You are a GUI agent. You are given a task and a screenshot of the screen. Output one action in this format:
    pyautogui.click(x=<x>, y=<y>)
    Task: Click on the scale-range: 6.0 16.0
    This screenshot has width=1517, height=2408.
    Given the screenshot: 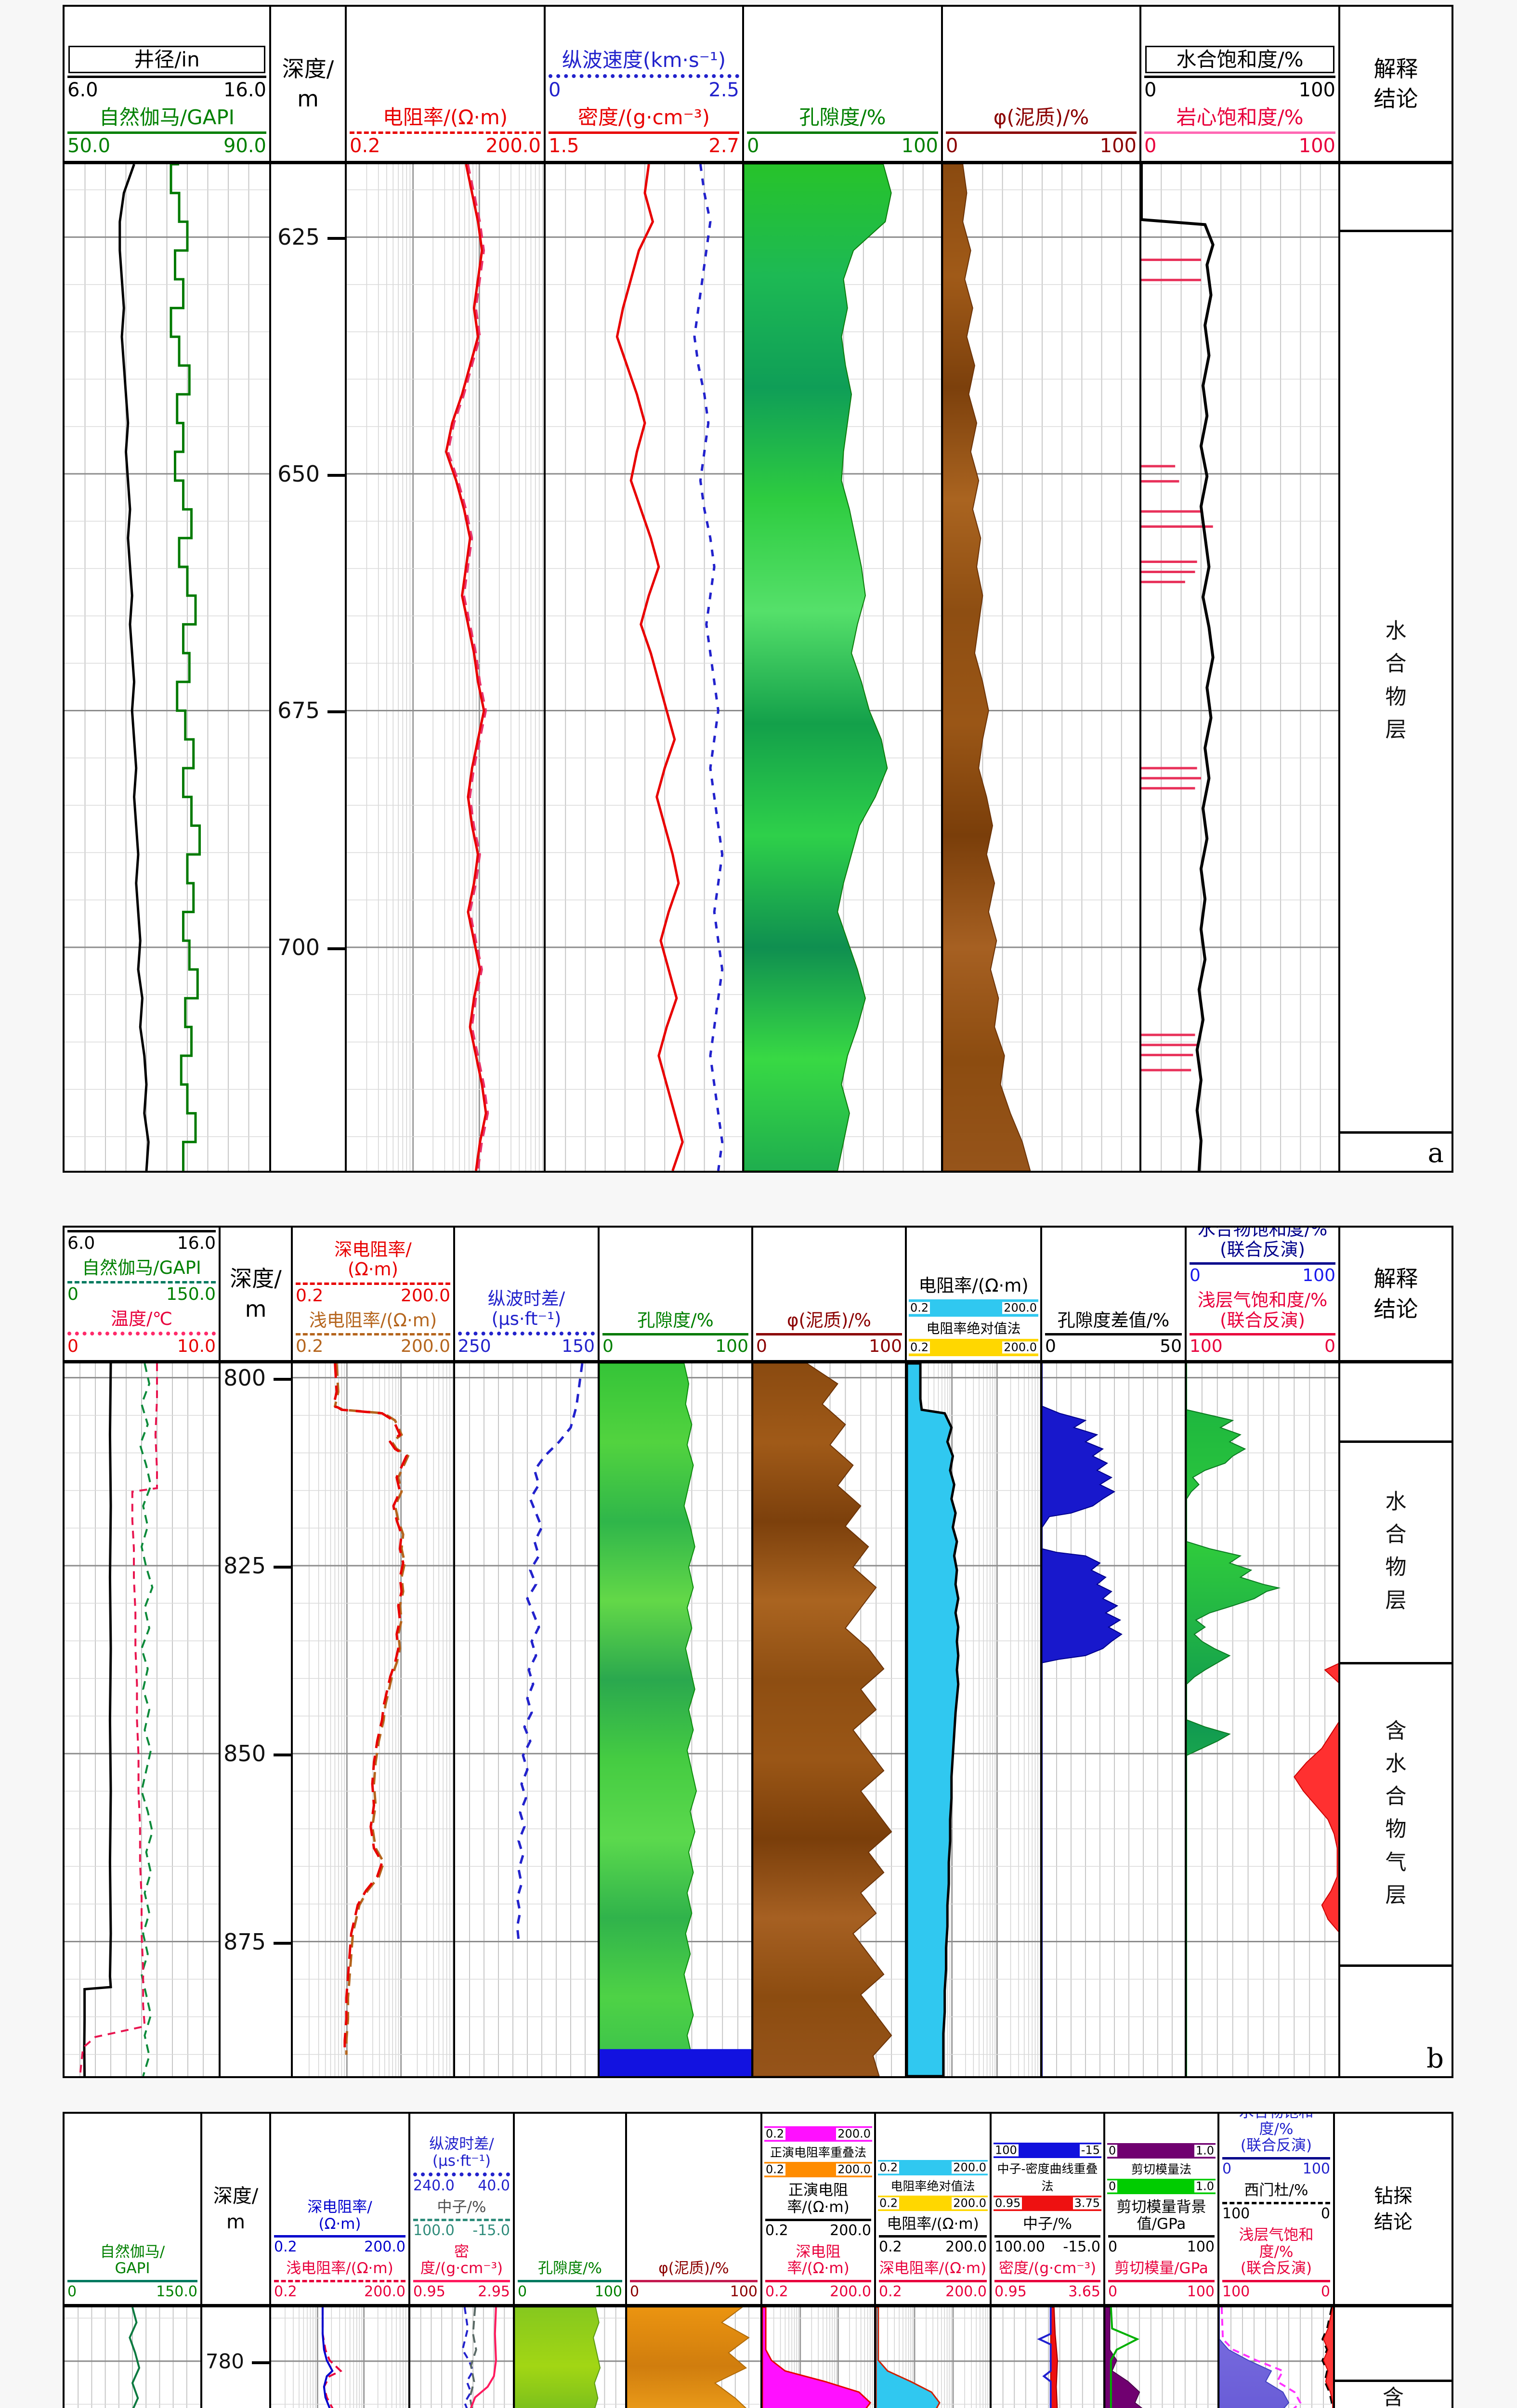 What is the action you would take?
    pyautogui.click(x=166, y=90)
    